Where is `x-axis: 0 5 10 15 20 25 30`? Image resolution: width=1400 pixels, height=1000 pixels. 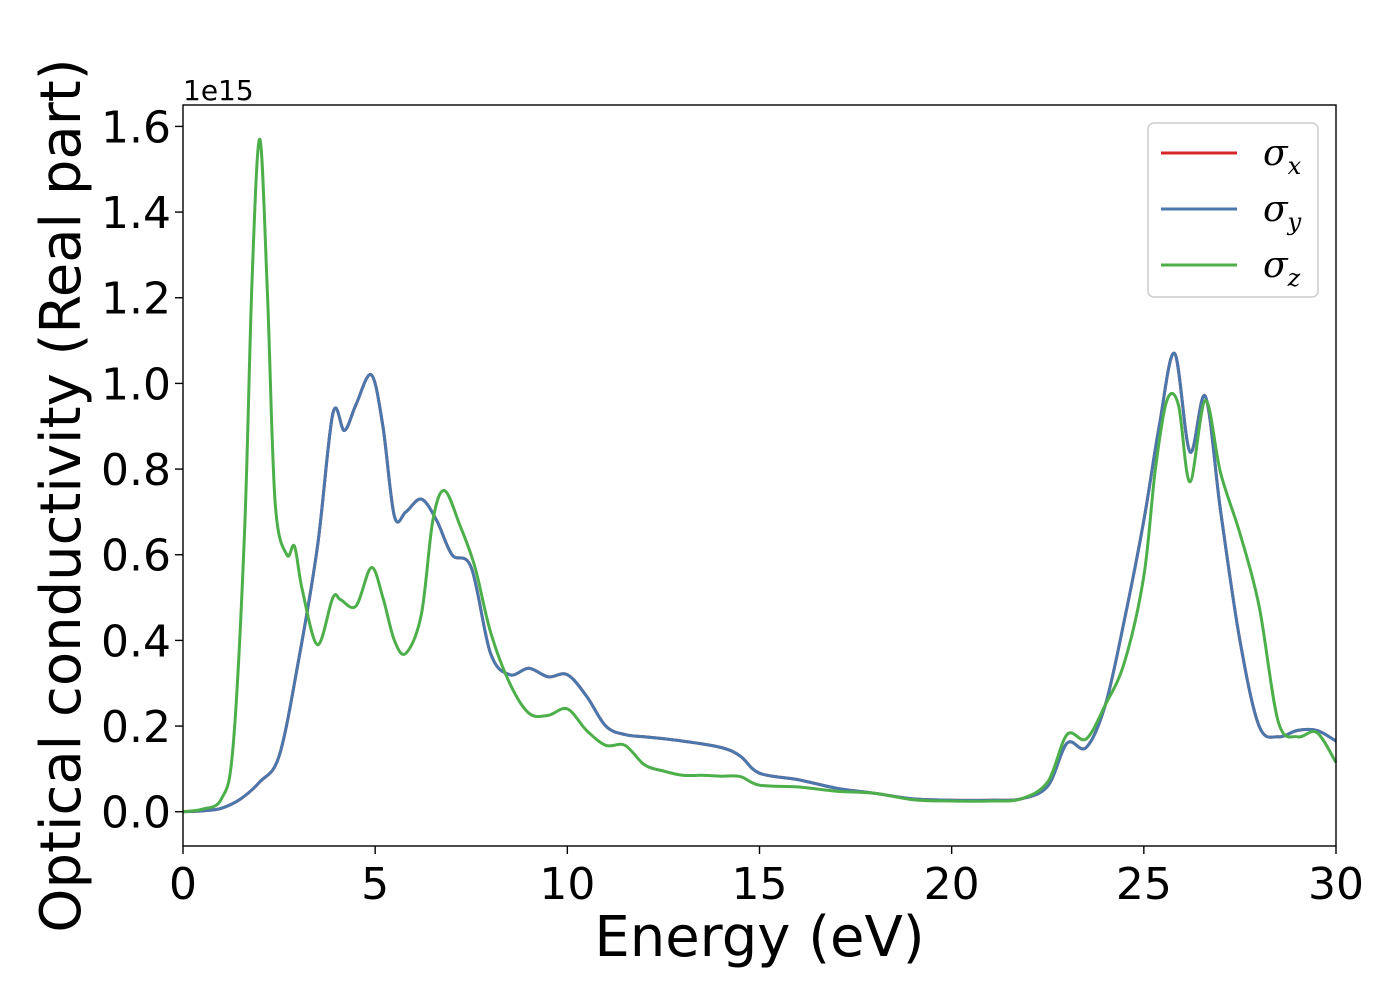
x-axis: 0 5 10 15 20 25 30 is located at coordinates (766, 878).